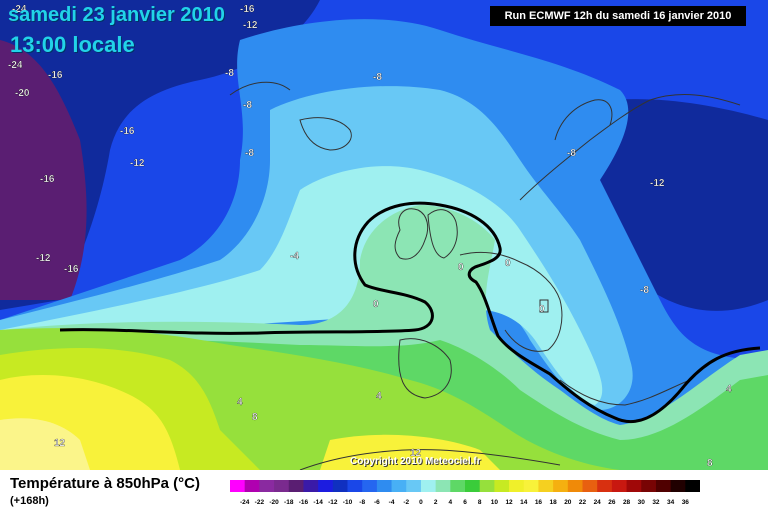 The height and width of the screenshot is (512, 768). What do you see at coordinates (348, 502) in the screenshot?
I see `scale-tick-label: -10` at bounding box center [348, 502].